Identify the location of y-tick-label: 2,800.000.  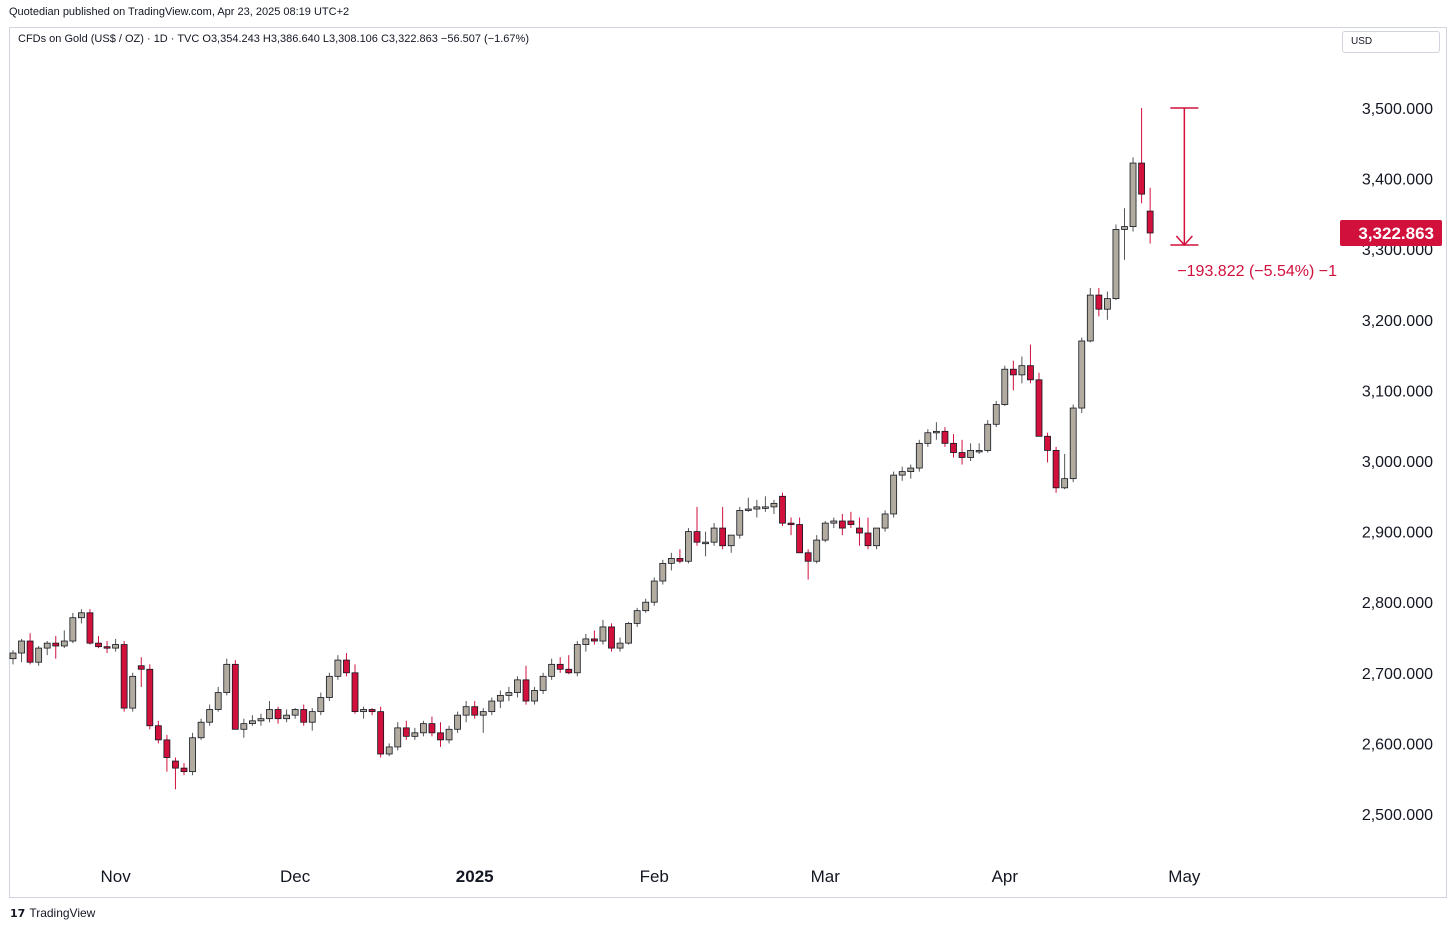
(1397, 603).